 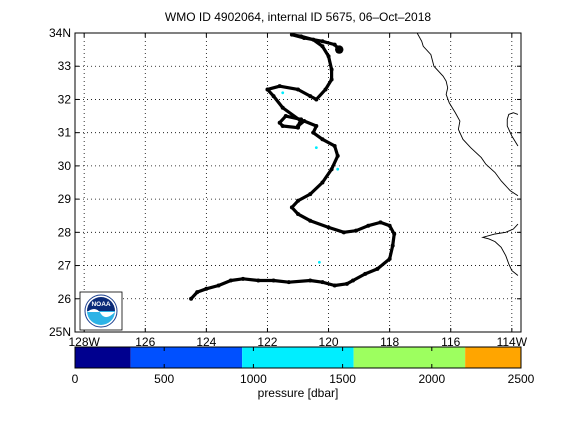 I want to click on pressure-colorbar: 0 500 1000 1500 2000 2500, so click(x=303, y=366).